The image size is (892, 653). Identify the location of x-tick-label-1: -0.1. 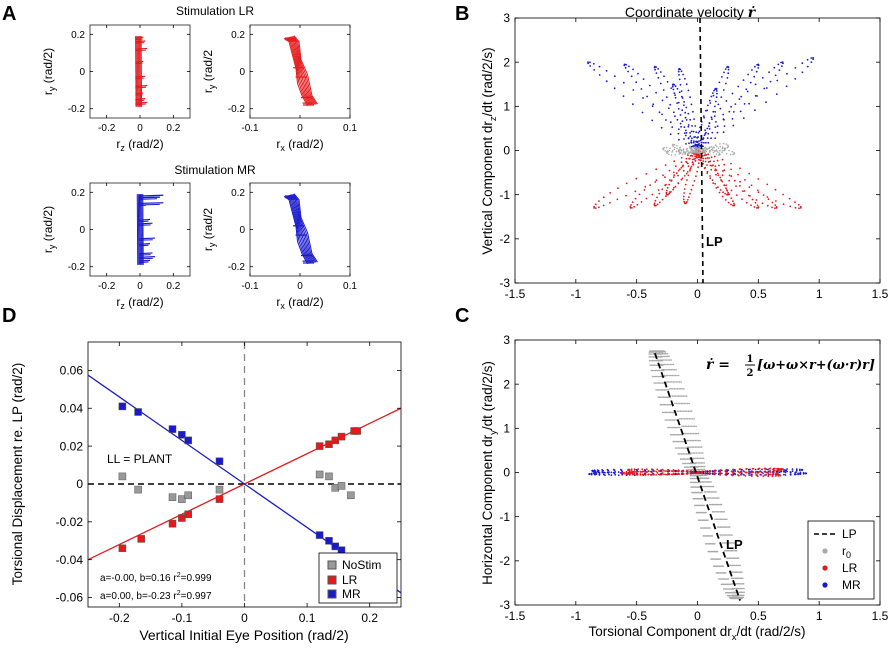
(182, 618).